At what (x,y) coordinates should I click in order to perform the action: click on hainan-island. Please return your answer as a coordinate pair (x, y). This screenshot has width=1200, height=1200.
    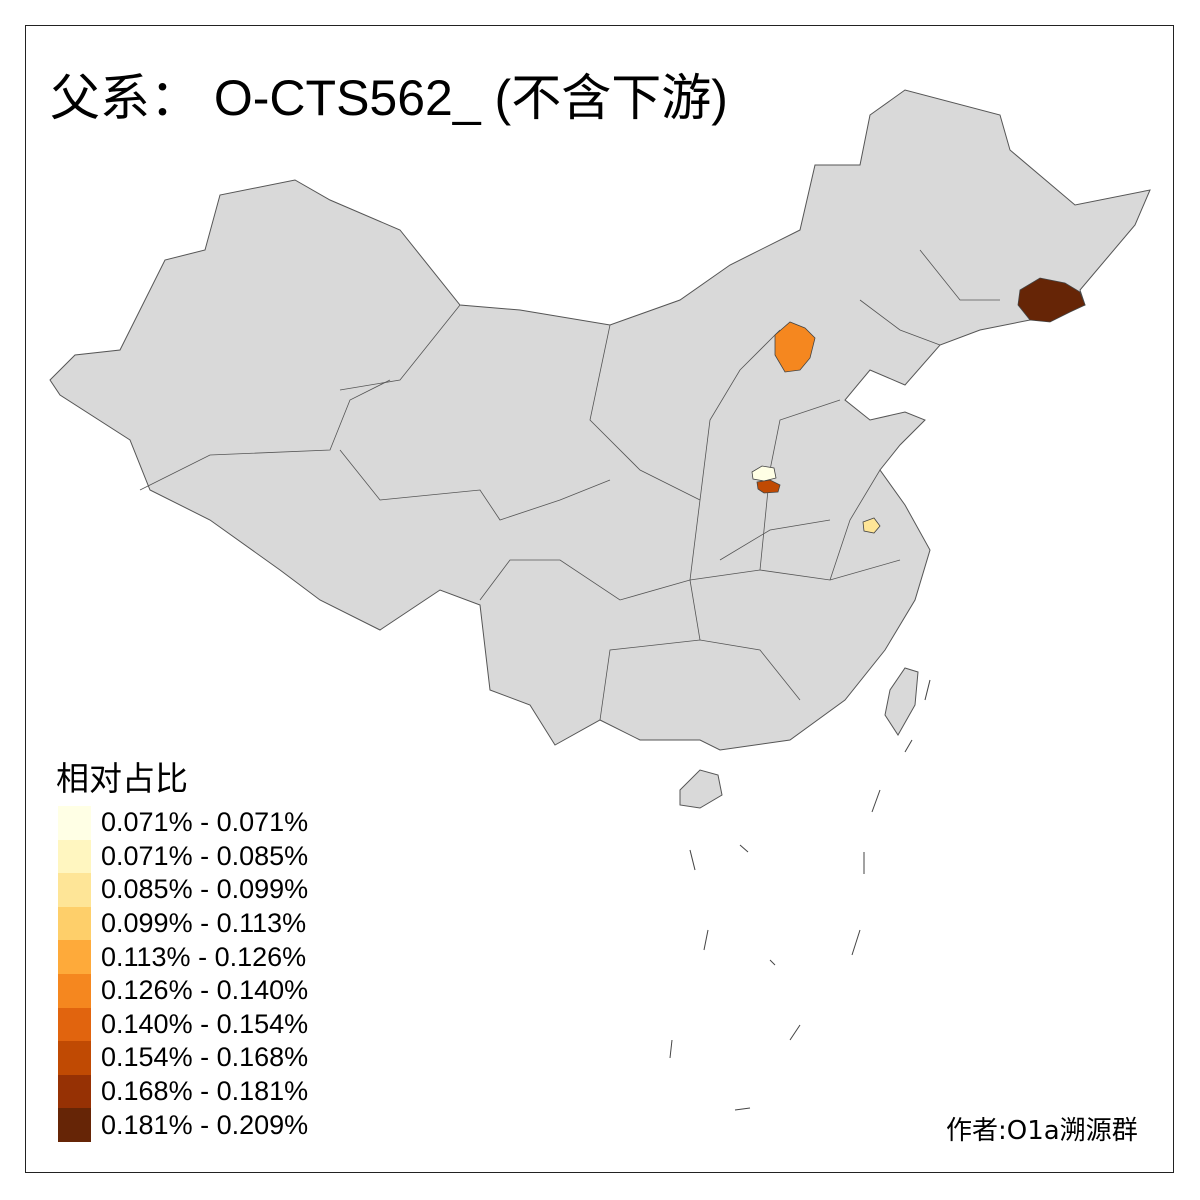
    Looking at the image, I should click on (701, 789).